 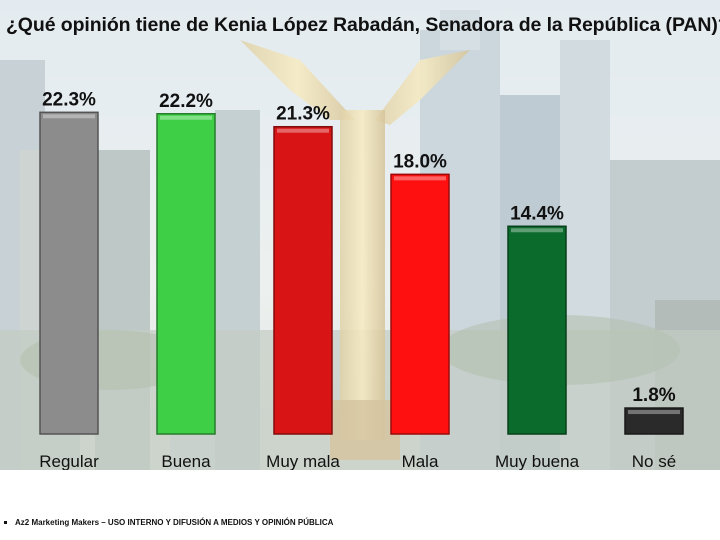 I want to click on data-label: 14.4%, so click(x=537, y=213).